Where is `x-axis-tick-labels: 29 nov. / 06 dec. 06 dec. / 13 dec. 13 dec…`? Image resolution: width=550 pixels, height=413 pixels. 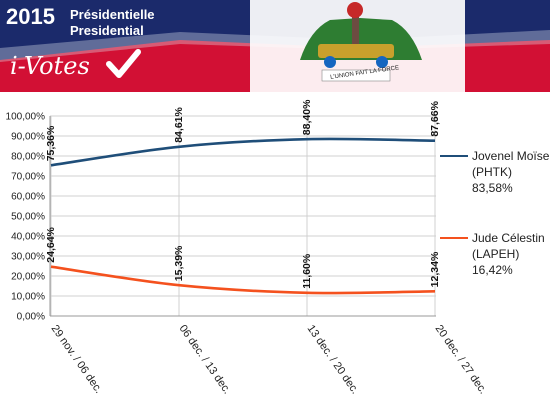
x-axis-tick-labels: 29 nov. / 06 dec. 06 dec. / 13 dec. 13 dec… is located at coordinates (269, 360).